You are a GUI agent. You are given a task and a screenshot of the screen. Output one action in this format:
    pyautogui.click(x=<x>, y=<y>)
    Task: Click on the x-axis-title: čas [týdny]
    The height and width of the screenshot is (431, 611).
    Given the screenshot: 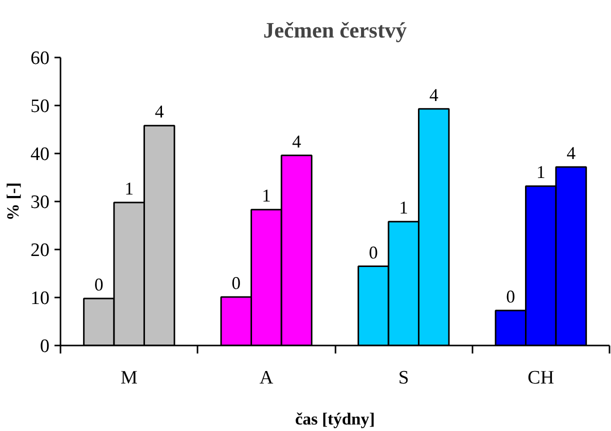 What is the action you would take?
    pyautogui.click(x=335, y=419)
    